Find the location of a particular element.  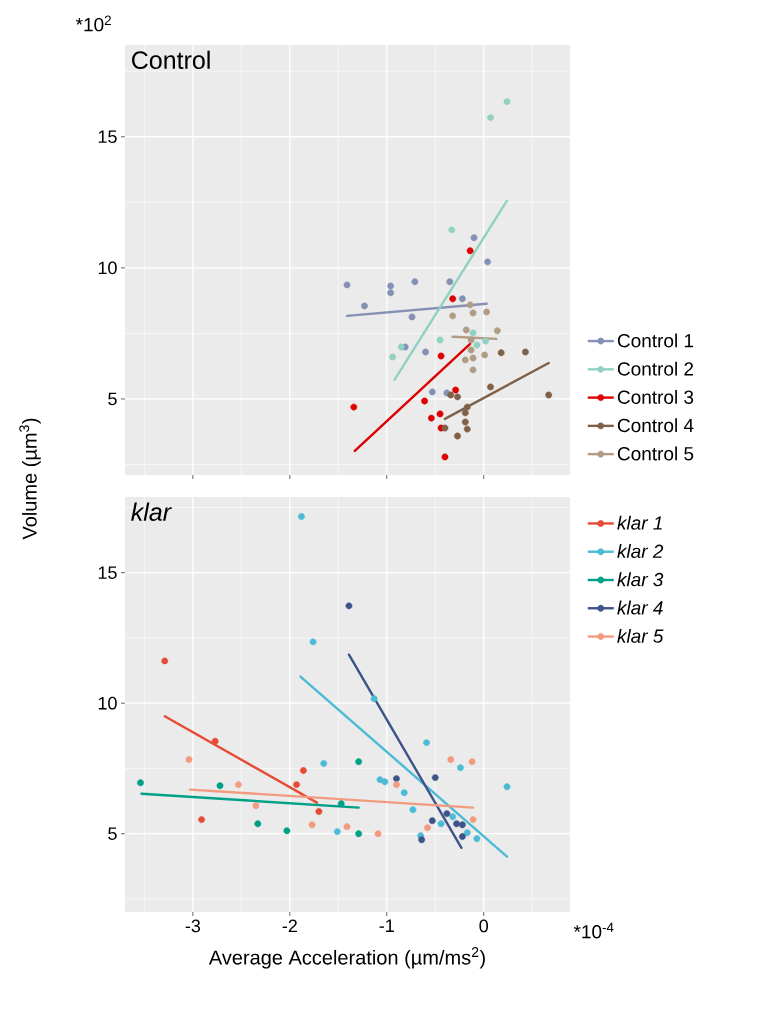

x-tick-label: -2 is located at coordinates (289, 926).